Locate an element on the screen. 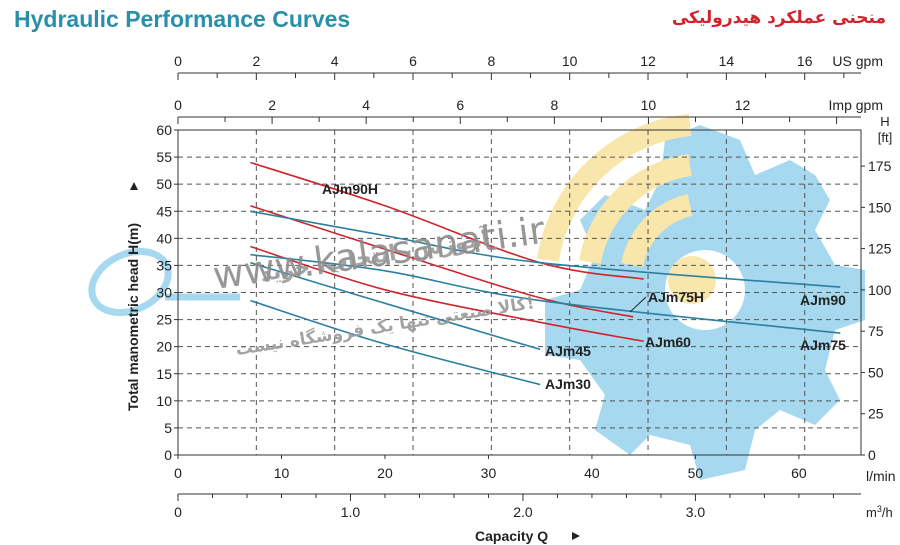 The height and width of the screenshot is (545, 900). us-gpm-tick-label: 2 is located at coordinates (256, 61).